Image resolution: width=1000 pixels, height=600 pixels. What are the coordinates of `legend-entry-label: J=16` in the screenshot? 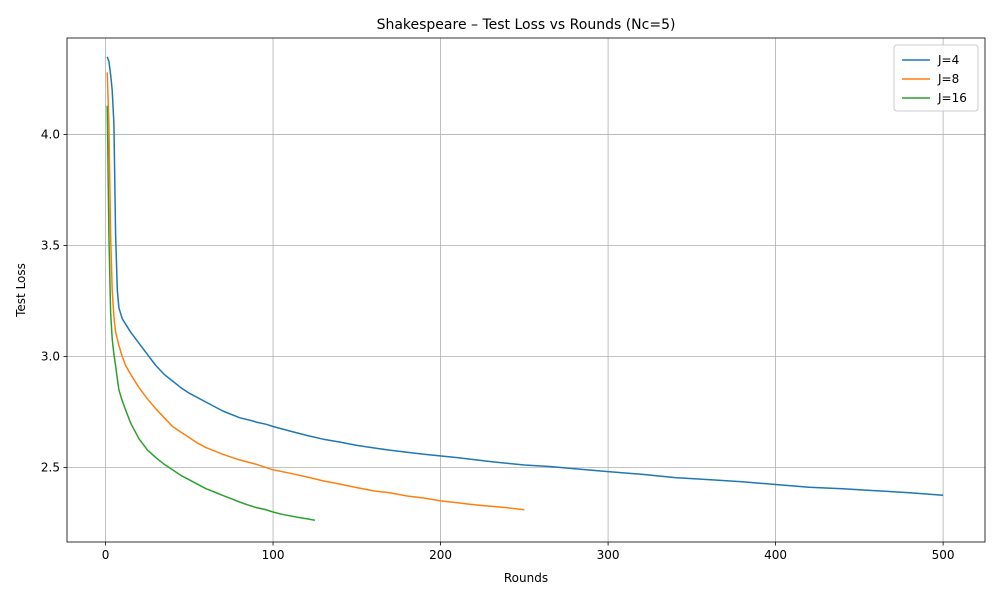 It's located at (952, 98).